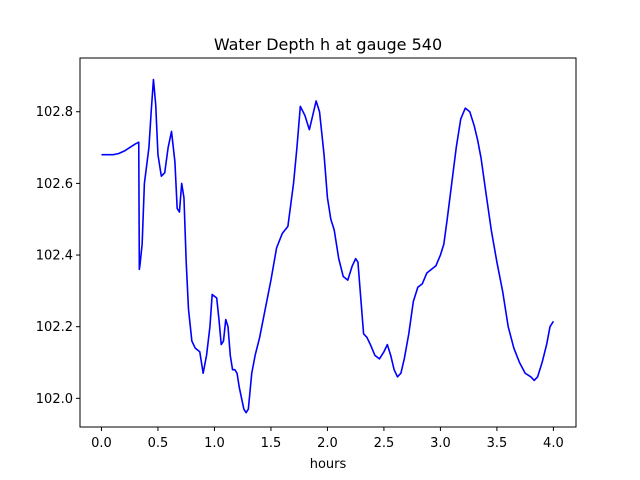 This screenshot has height=480, width=640. I want to click on x-axis-ticks: 0.0 0.5 1.0 1.5 2.0 2.5 3.0 3.5 4.0, so click(327, 439).